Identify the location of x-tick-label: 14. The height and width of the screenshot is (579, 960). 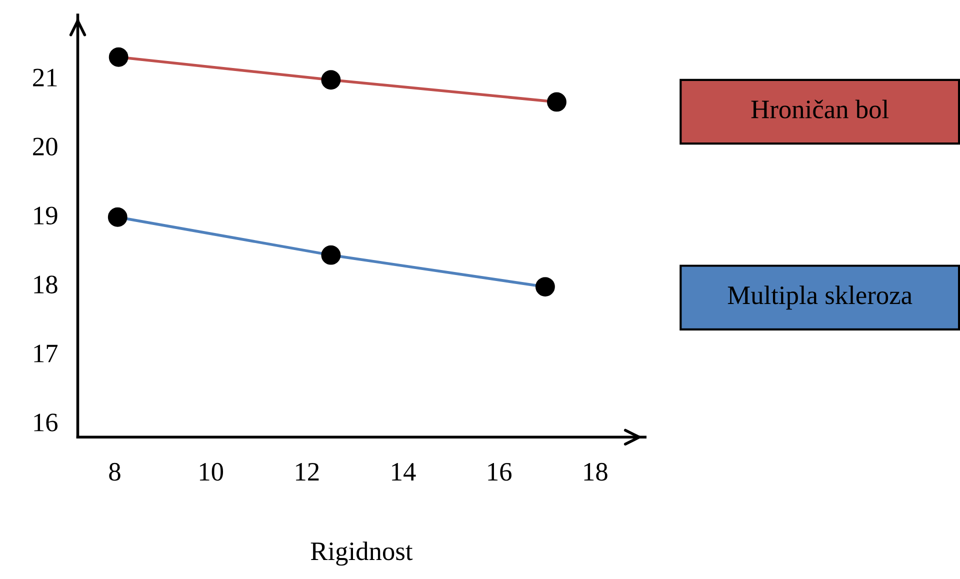
(404, 471).